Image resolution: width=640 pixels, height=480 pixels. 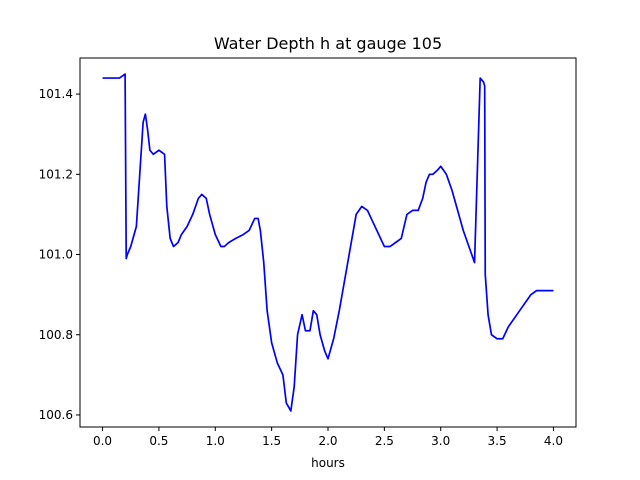 What do you see at coordinates (56, 94) in the screenshot?
I see `y-tick-label: 101.4` at bounding box center [56, 94].